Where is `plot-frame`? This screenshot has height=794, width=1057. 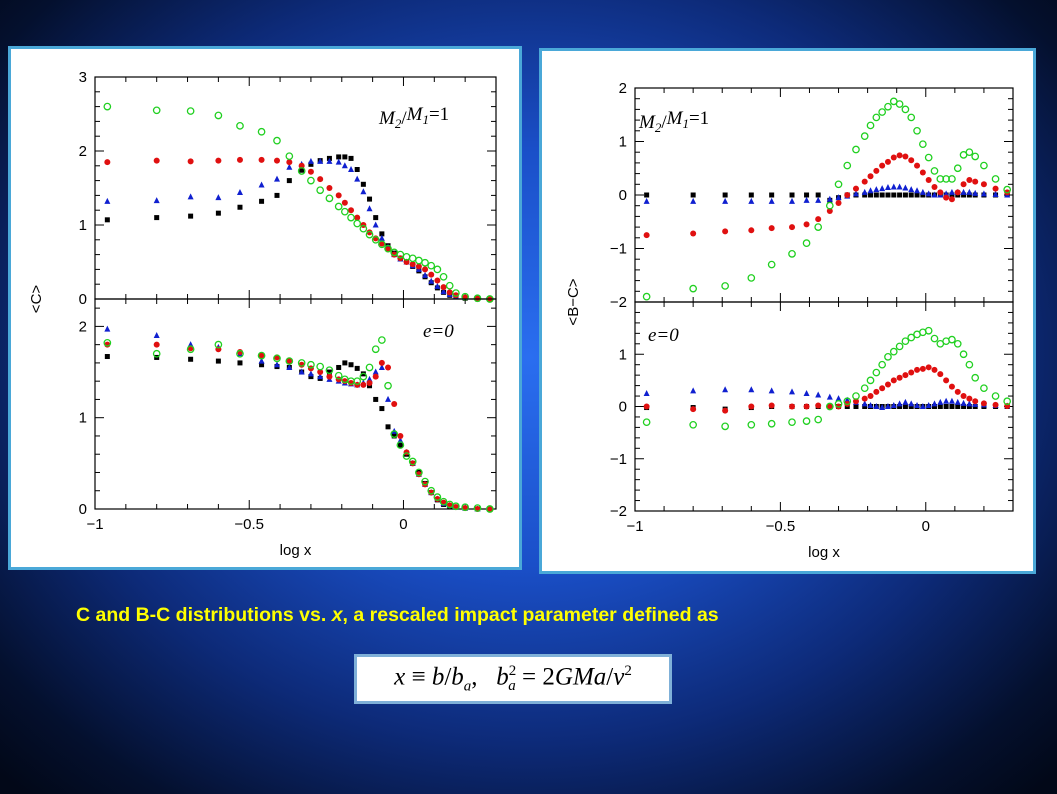
plot-frame is located at coordinates (295, 404).